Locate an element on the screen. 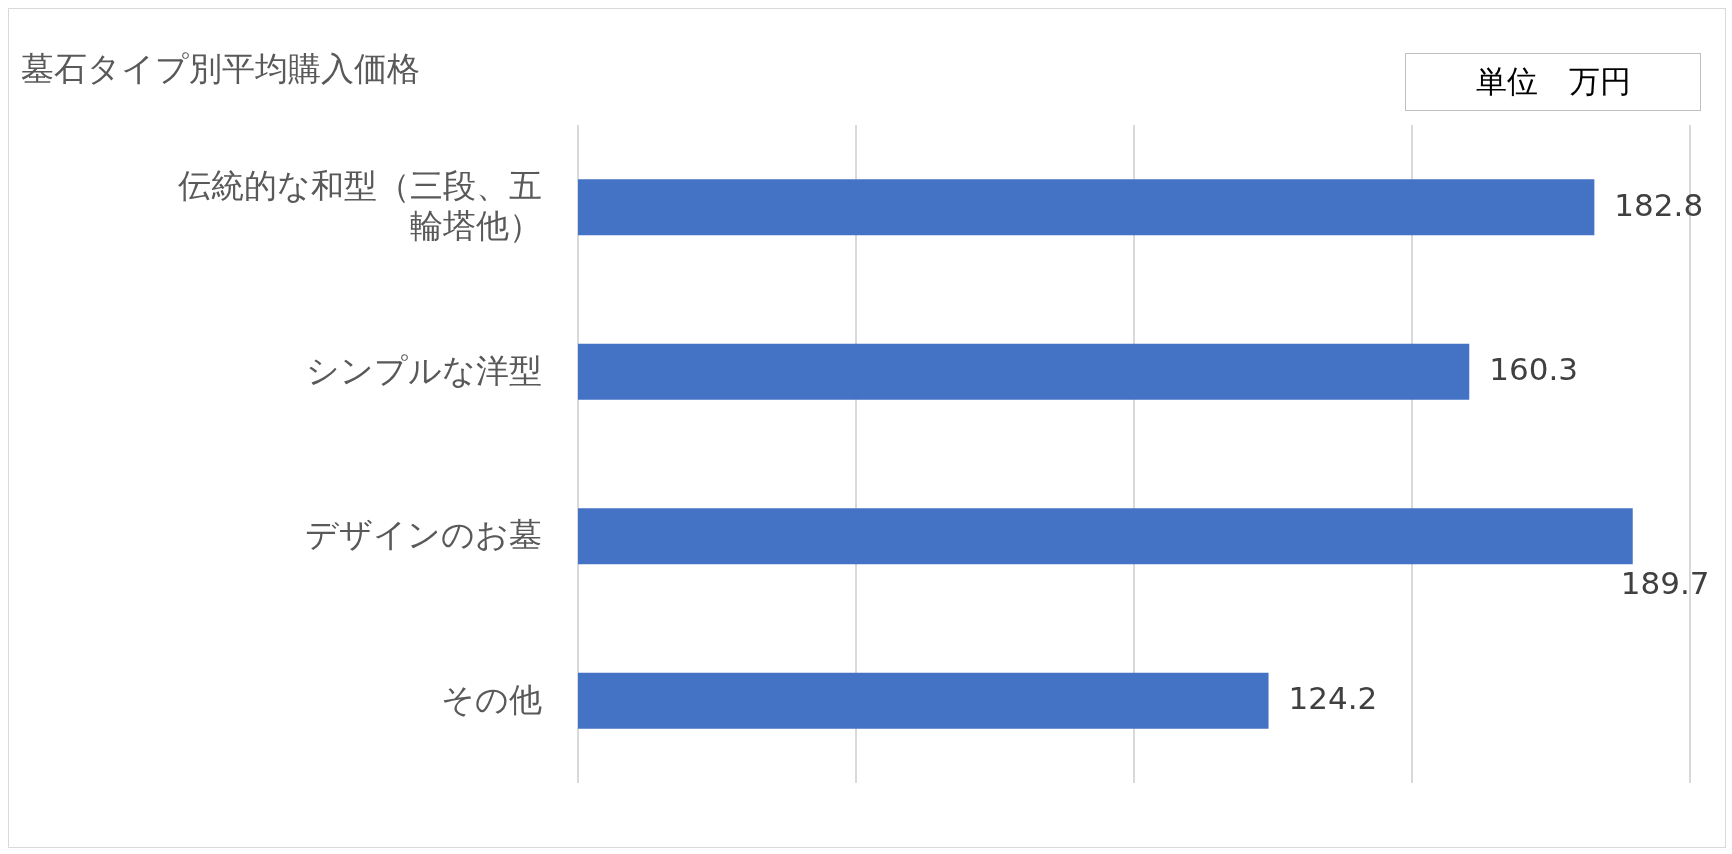 The image size is (1732, 854). data-label: 182.8 is located at coordinates (1659, 204).